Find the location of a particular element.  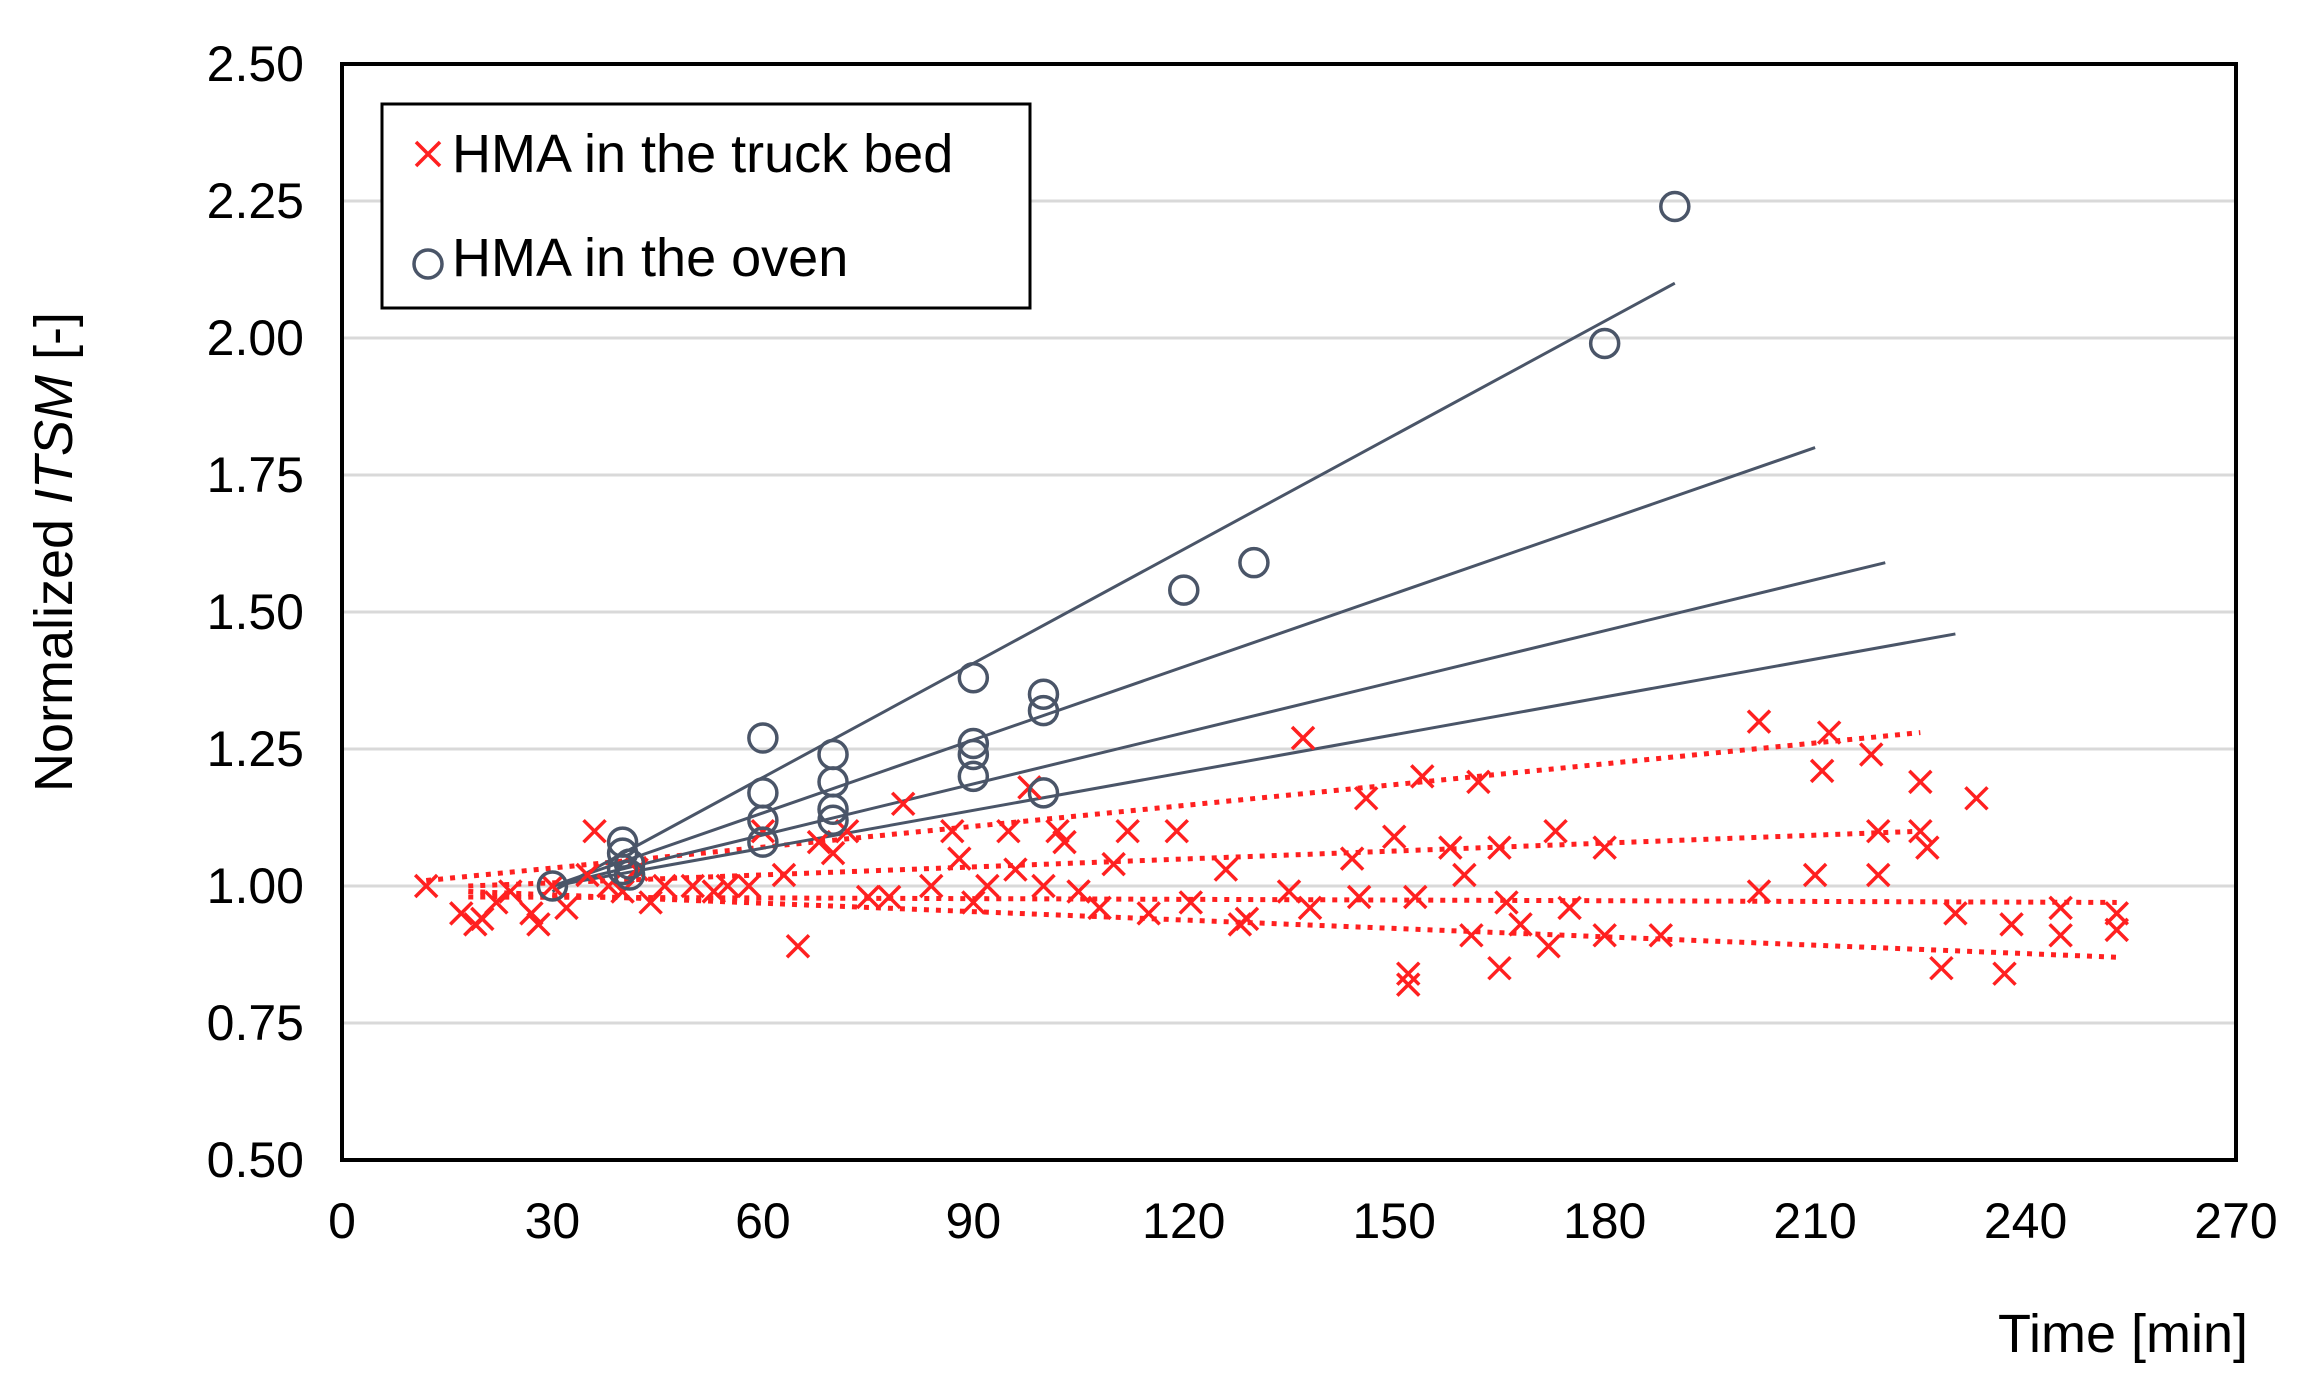

x-tick-label: 60 is located at coordinates (763, 1221).